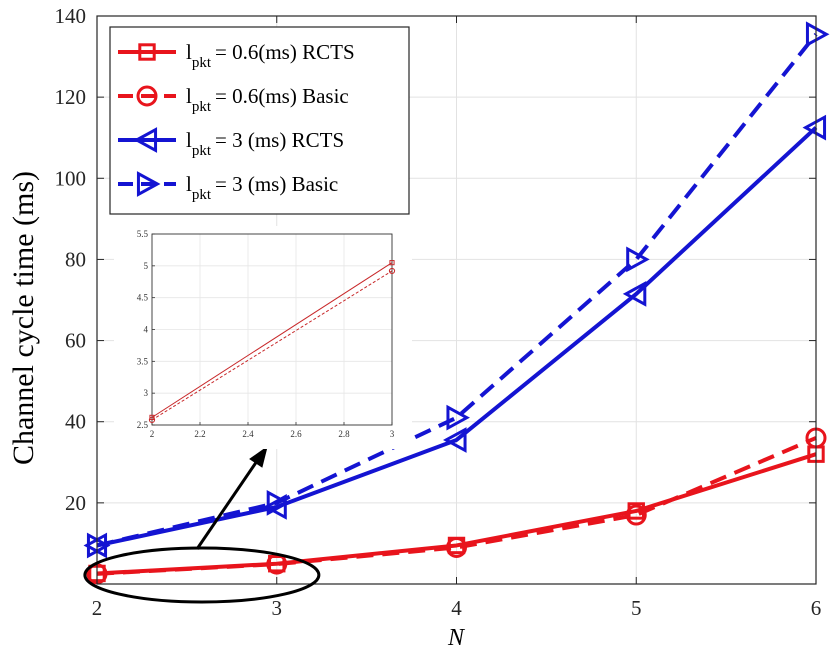 The width and height of the screenshot is (831, 656). What do you see at coordinates (143, 234) in the screenshot?
I see `inset-y-tick-label: 5.5` at bounding box center [143, 234].